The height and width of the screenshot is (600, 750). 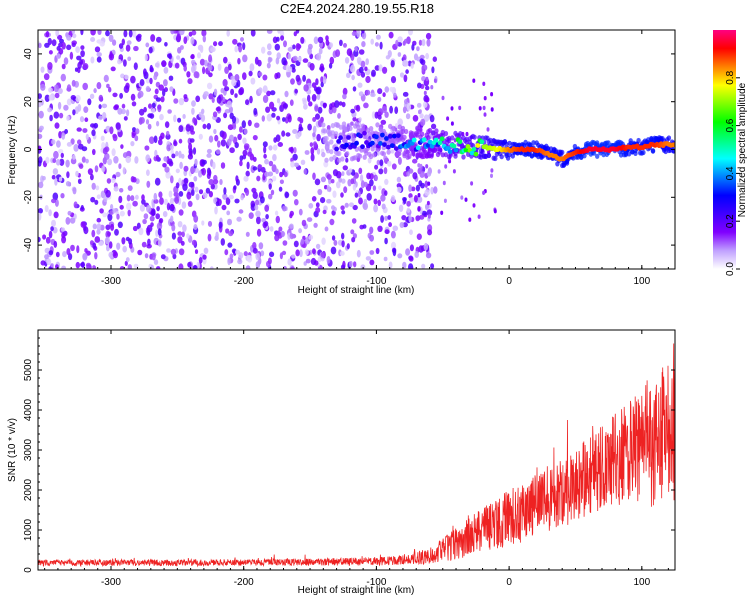 What do you see at coordinates (641, 582) in the screenshot?
I see `x-tick-label: 100` at bounding box center [641, 582].